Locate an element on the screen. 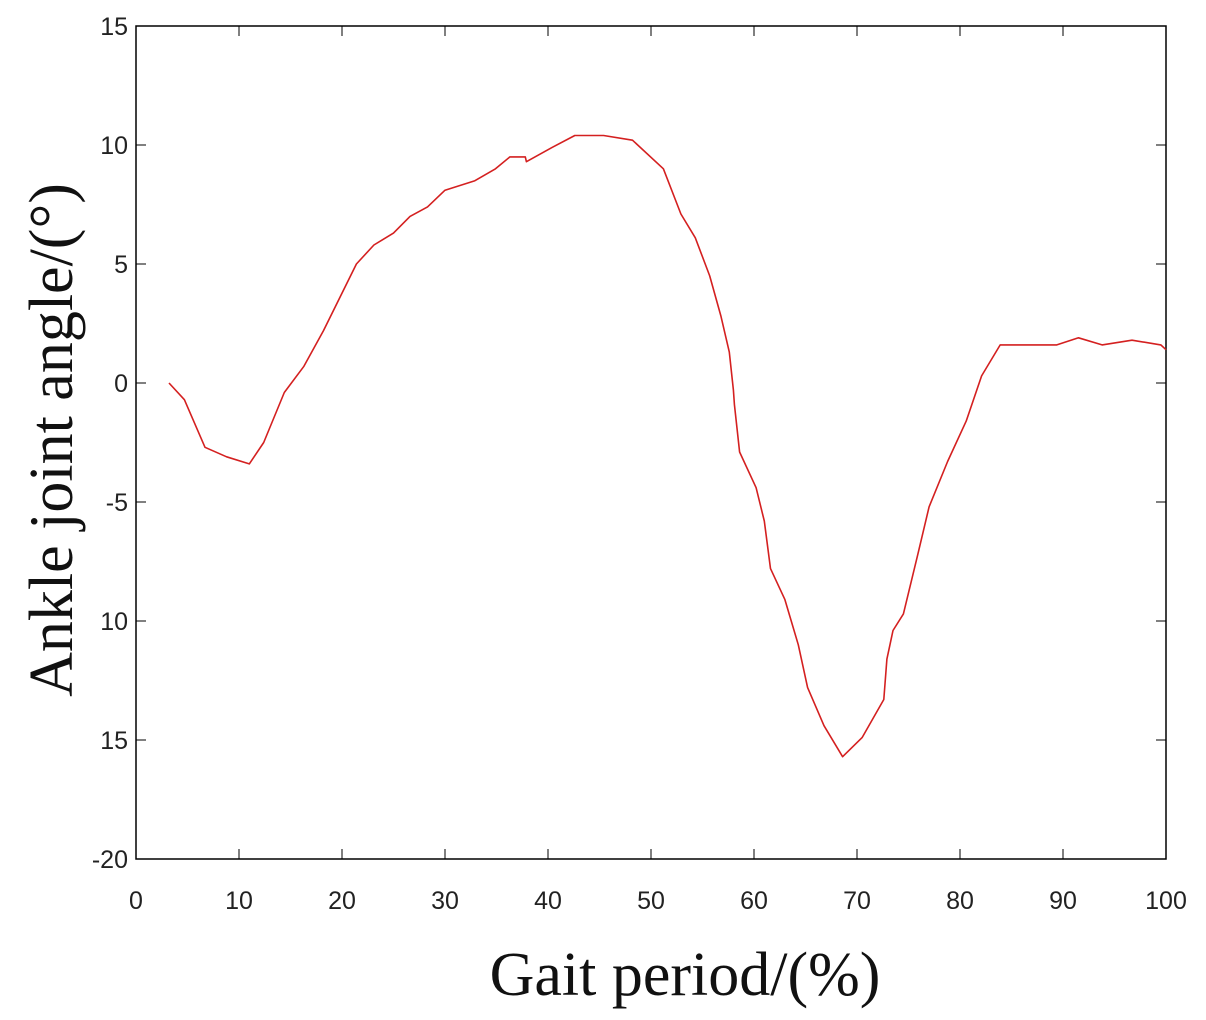 This screenshot has height=1020, width=1206. y-tick-label: -20 is located at coordinates (110, 860).